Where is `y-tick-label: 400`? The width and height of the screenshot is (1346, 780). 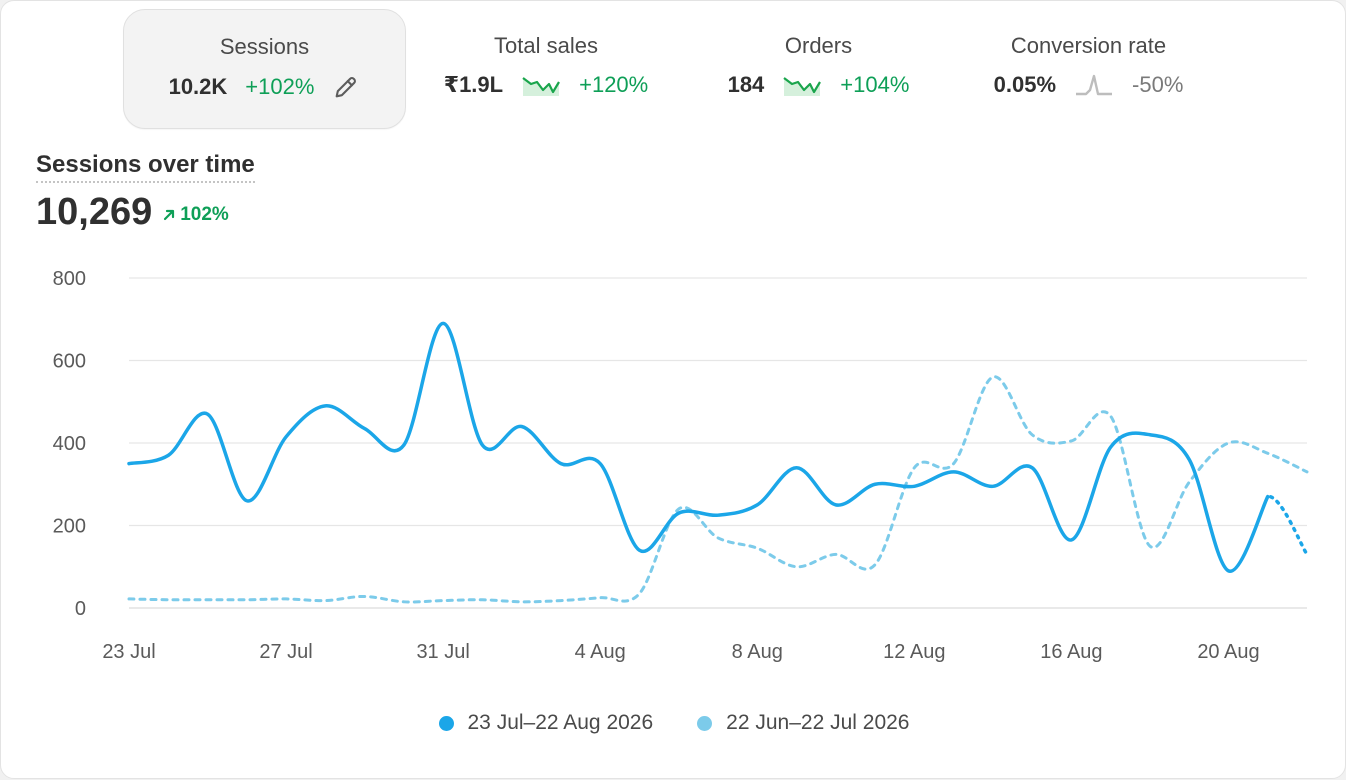 y-tick-label: 400 is located at coordinates (69, 444).